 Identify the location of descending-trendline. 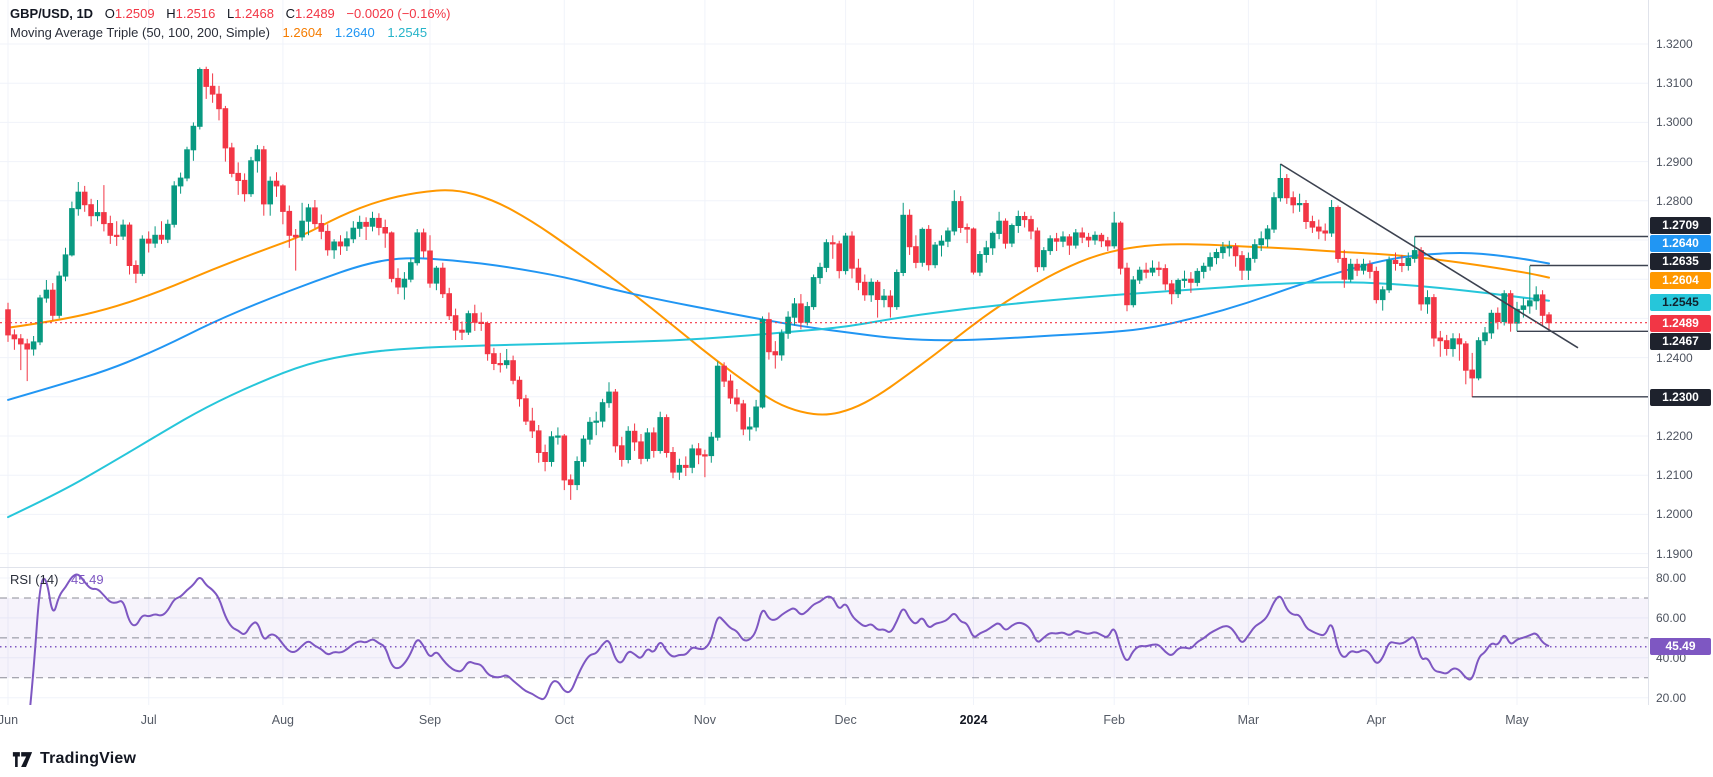
(1429, 256).